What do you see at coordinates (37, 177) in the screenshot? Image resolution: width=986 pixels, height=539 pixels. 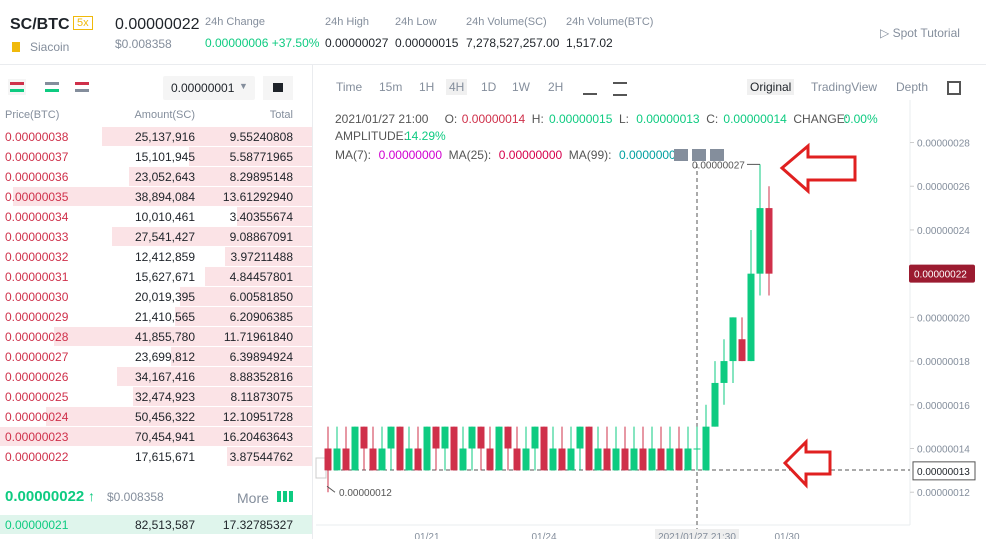 I see `book-price: 0.00000036` at bounding box center [37, 177].